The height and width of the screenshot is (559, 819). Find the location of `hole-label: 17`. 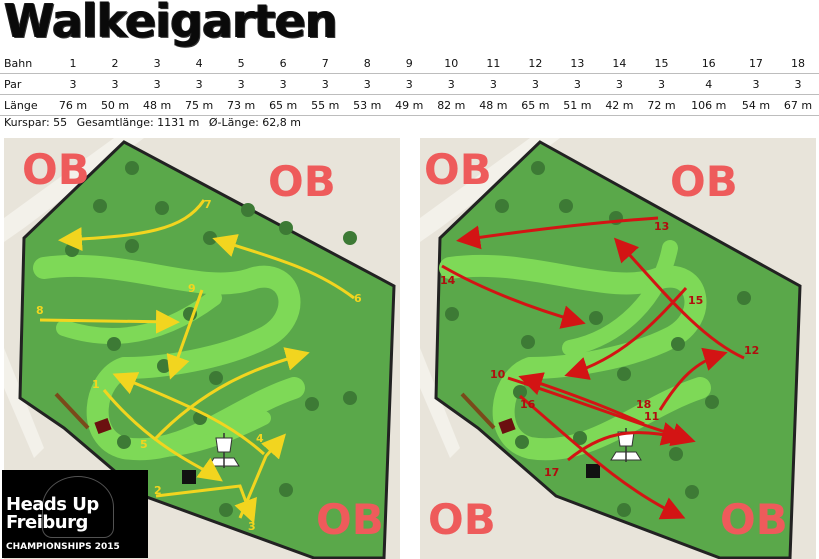

hole-label: 17 is located at coordinates (551, 472).